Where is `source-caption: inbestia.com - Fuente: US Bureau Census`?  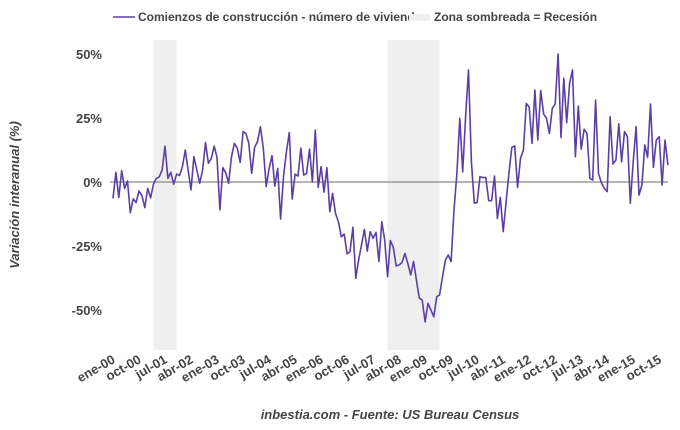
source-caption: inbestia.com - Fuente: US Bureau Census is located at coordinates (390, 414).